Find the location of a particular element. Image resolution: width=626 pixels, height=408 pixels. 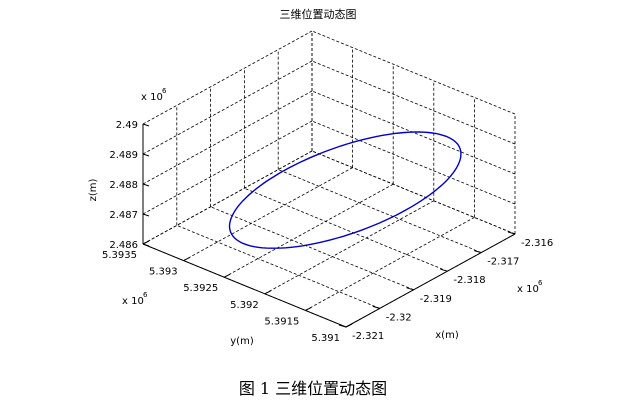

y-axis-line is located at coordinates (244, 285).